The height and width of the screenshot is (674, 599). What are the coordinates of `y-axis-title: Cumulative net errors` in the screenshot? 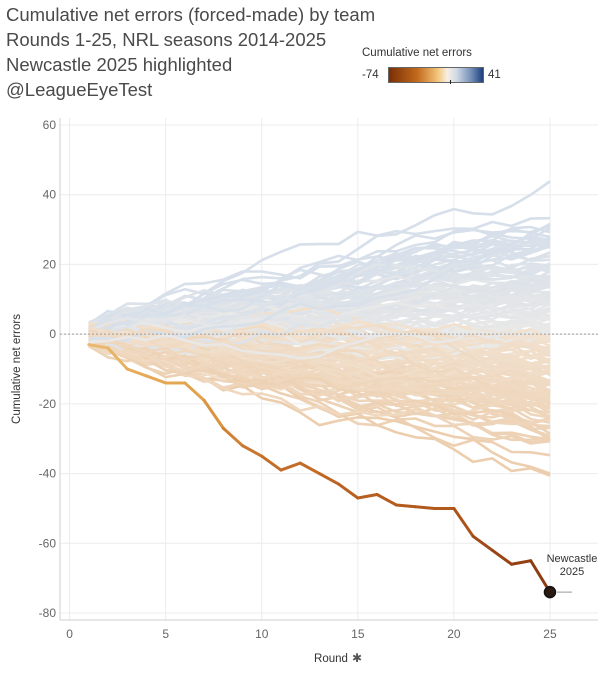 It's located at (17, 369).